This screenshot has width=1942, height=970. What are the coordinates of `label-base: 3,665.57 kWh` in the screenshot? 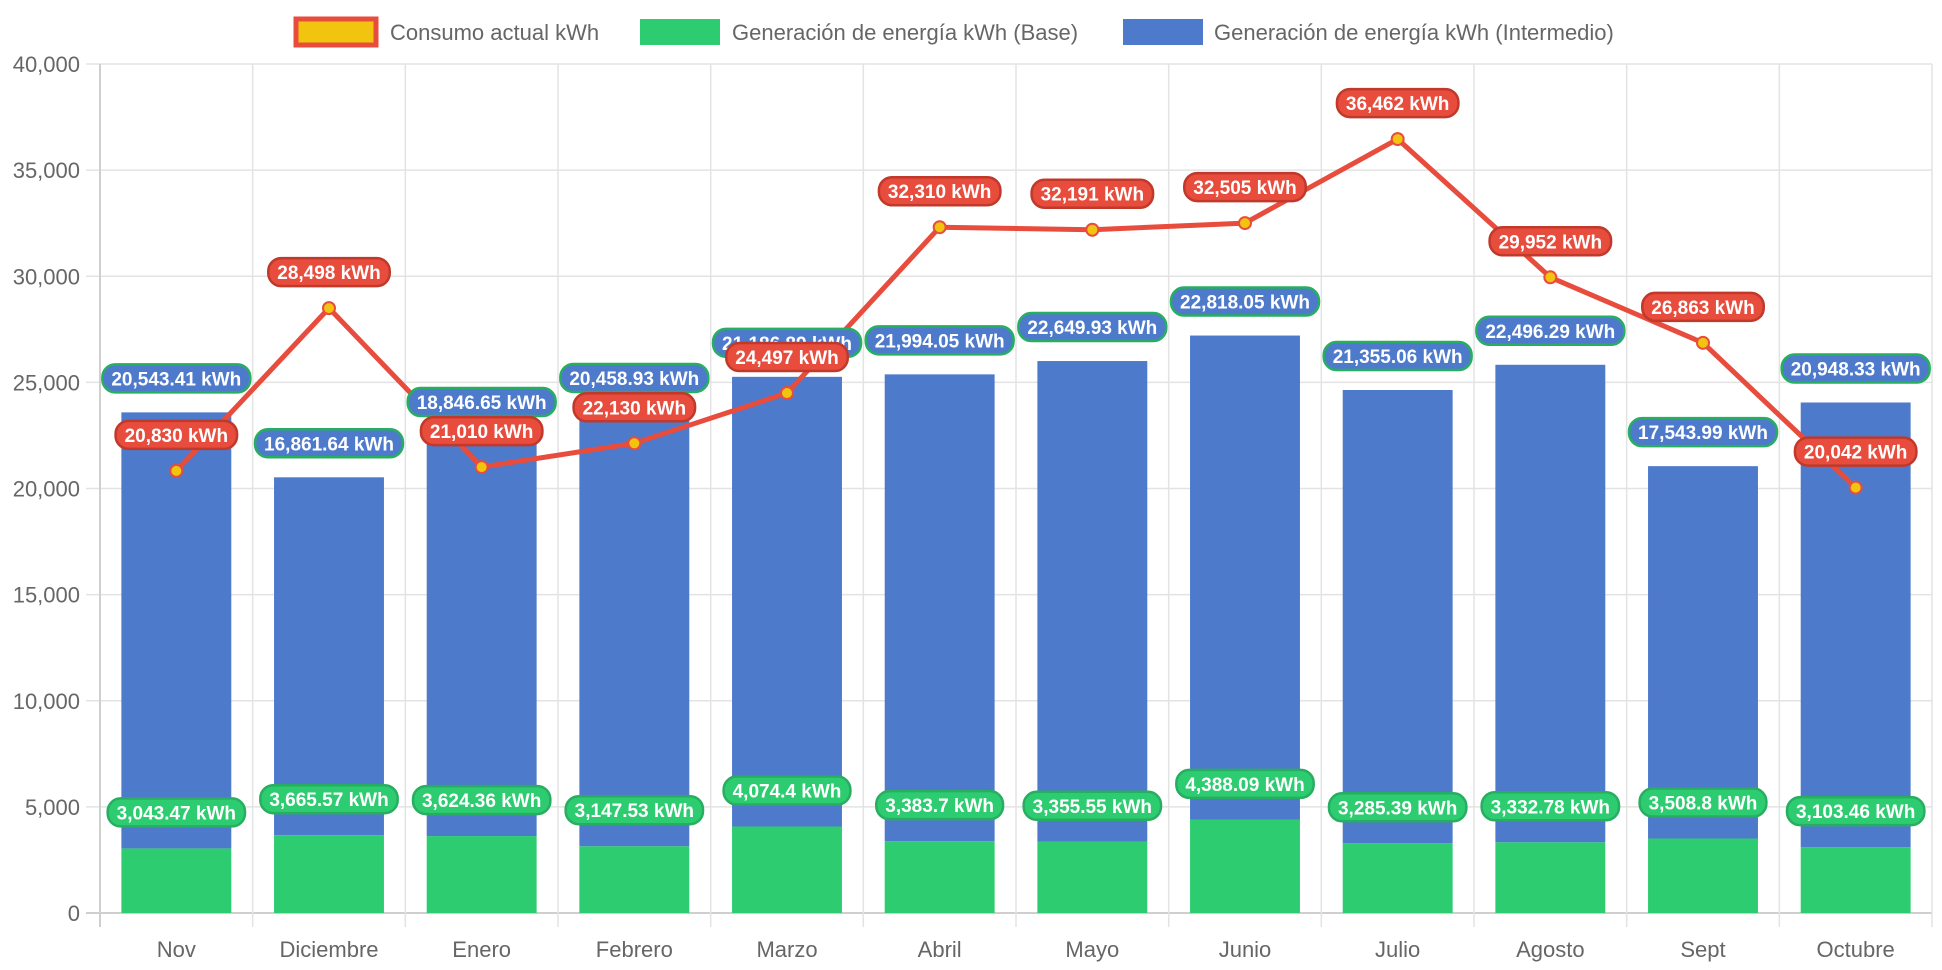 It's located at (329, 799).